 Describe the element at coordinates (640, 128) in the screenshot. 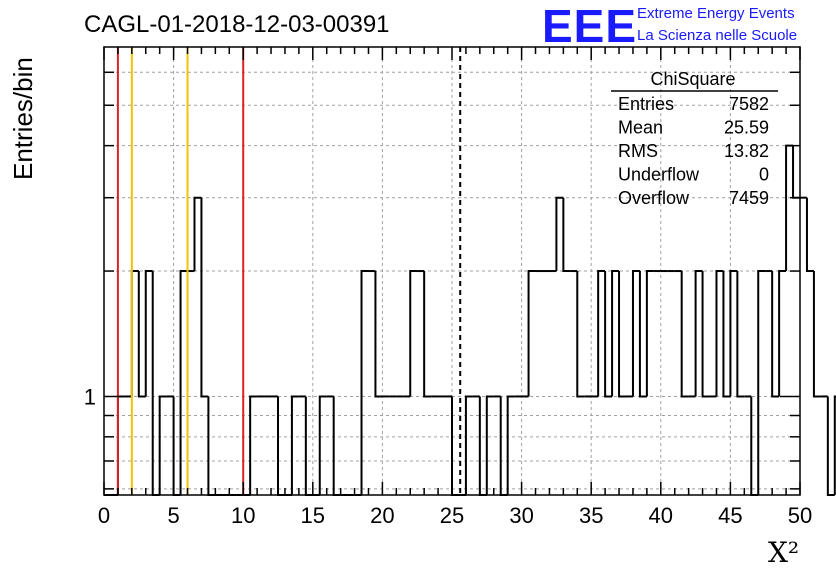

I see `stats-row-label: Mean` at that location.